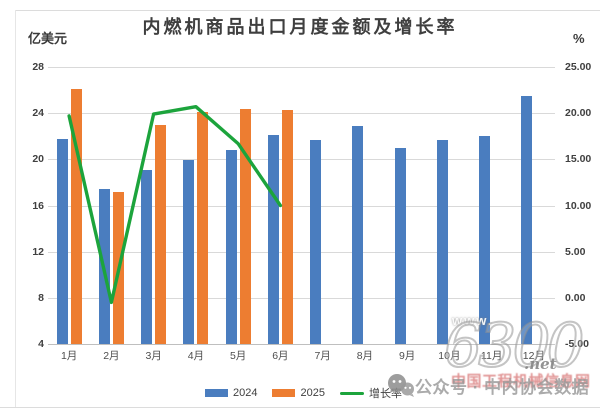 Image resolution: width=600 pixels, height=412 pixels. What do you see at coordinates (449, 356) in the screenshot?
I see `x-axis-label: 10月` at bounding box center [449, 356].